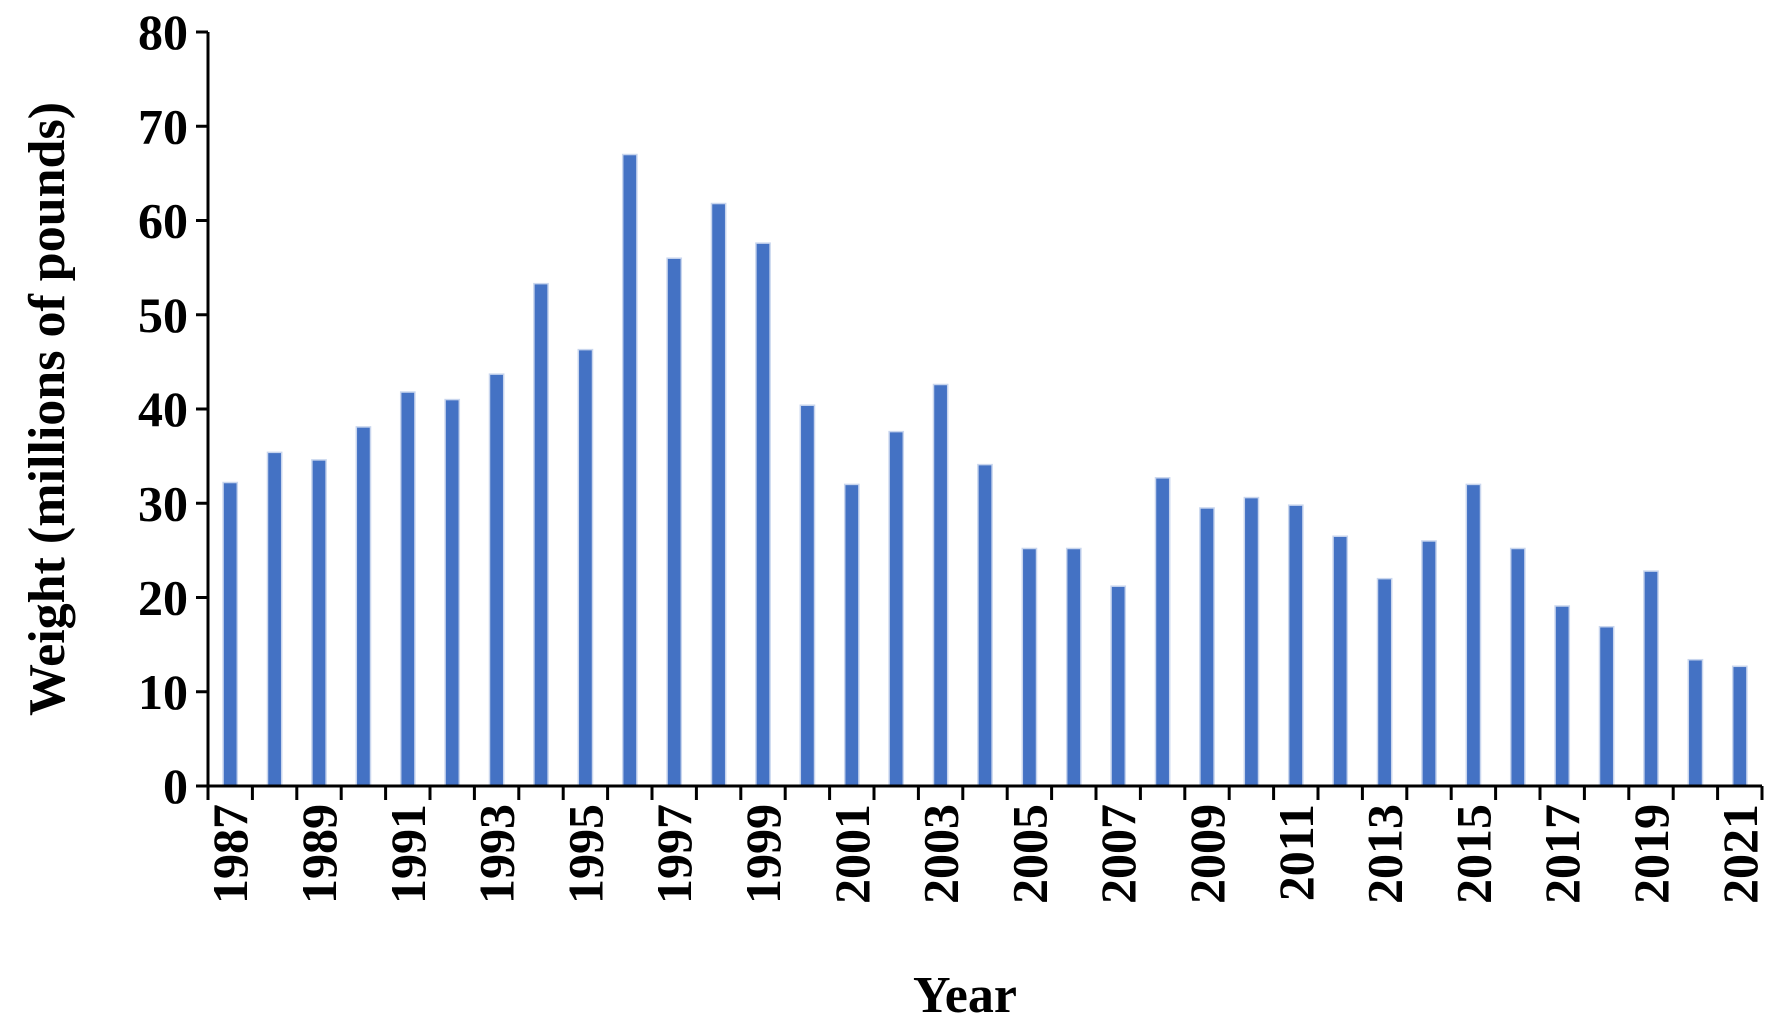 The width and height of the screenshot is (1770, 1026). Describe the element at coordinates (497, 854) in the screenshot. I see `x-tick-label-1993: 1993` at that location.